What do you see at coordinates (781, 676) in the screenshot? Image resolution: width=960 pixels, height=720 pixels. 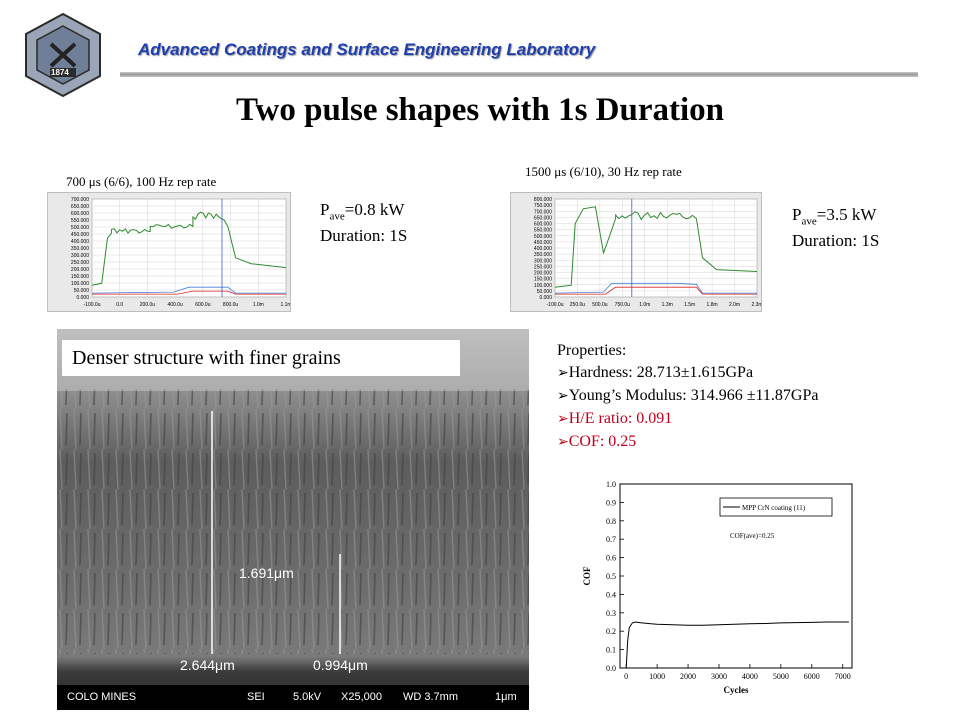 I see `cof-x-tick-label: 5000` at bounding box center [781, 676].